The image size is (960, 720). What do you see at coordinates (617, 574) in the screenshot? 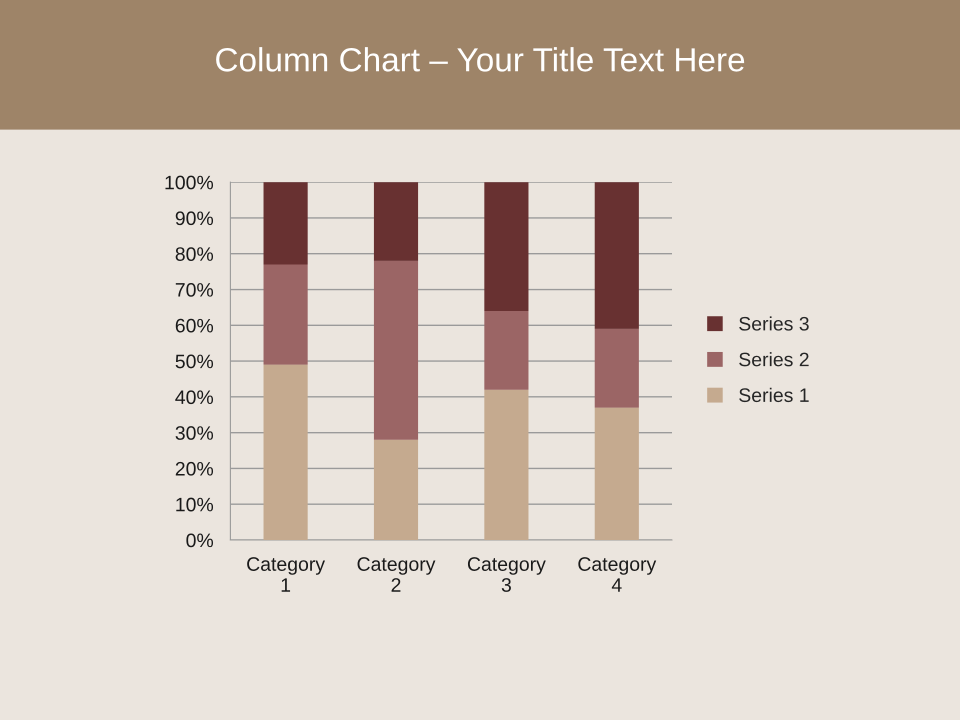
I see `x-tick-label: Category 4` at bounding box center [617, 574].